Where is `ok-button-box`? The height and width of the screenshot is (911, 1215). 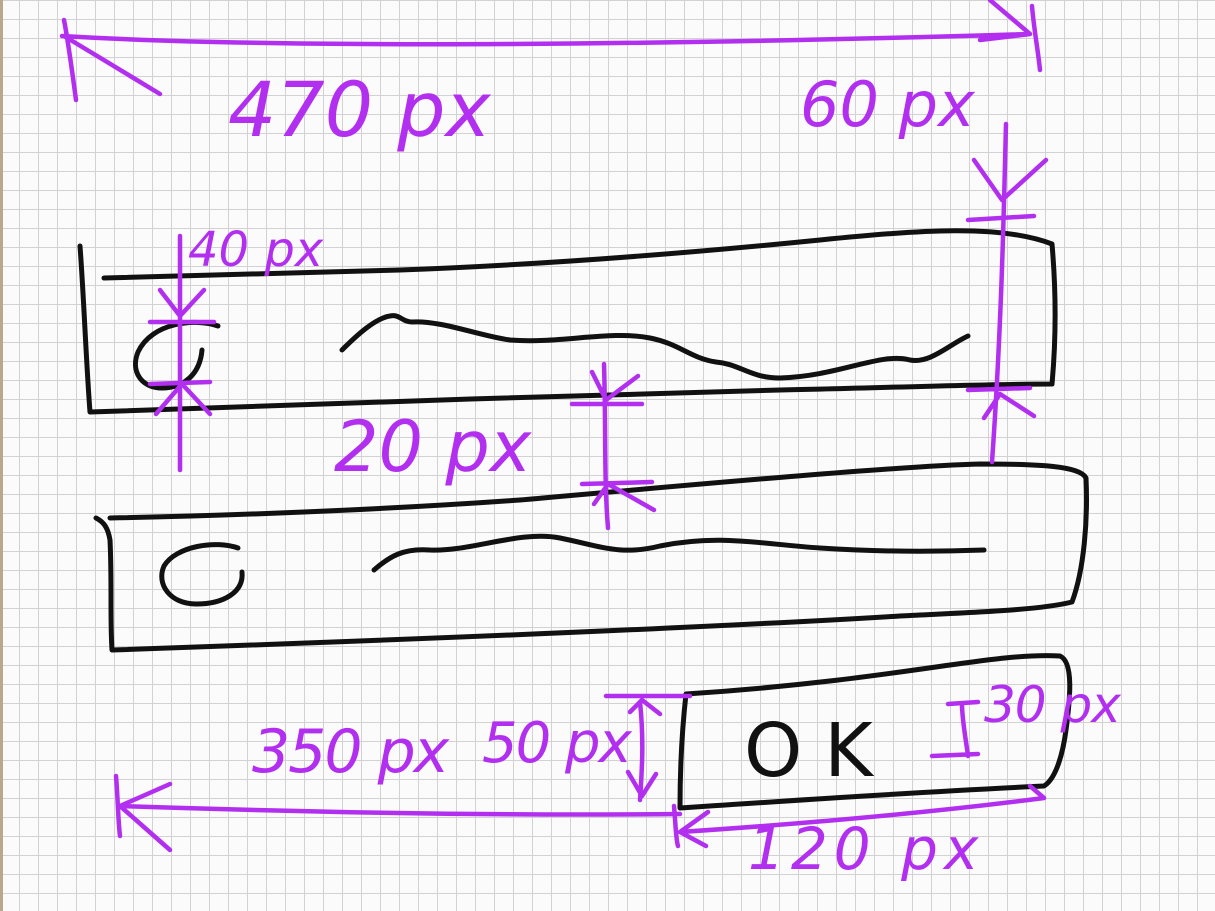 ok-button-box is located at coordinates (875, 732).